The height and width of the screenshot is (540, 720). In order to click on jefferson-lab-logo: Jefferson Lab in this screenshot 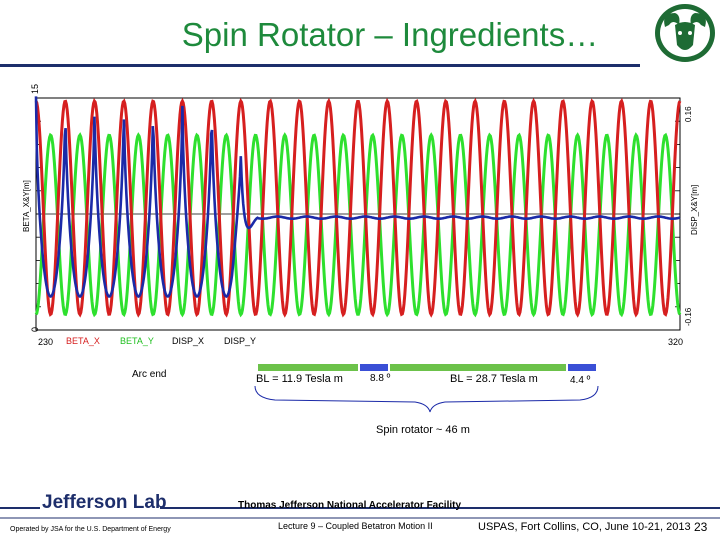, I will do `click(104, 502)`.